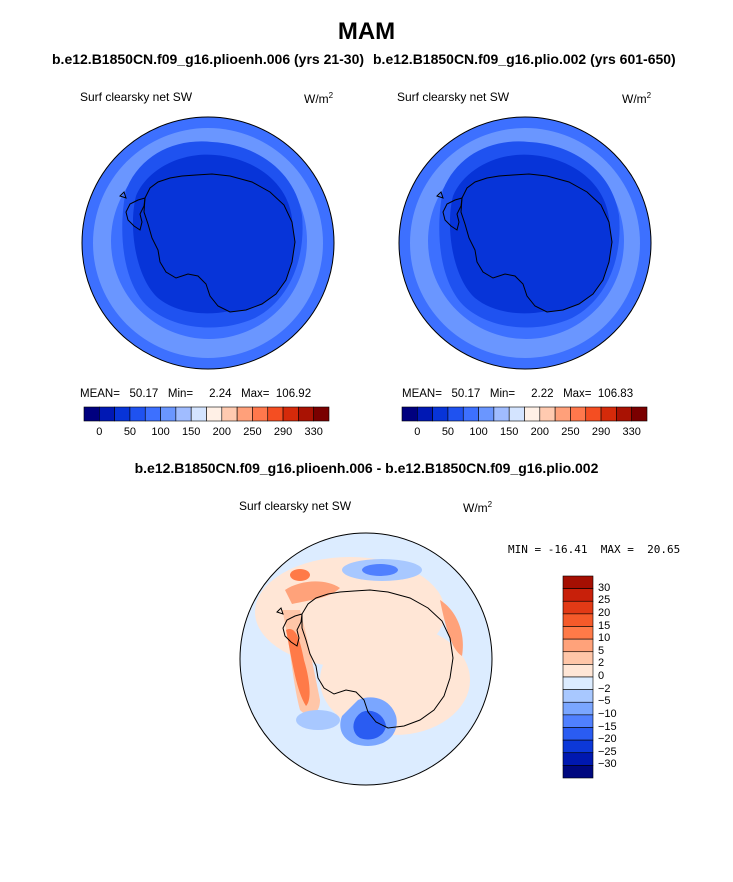  What do you see at coordinates (601, 663) in the screenshot?
I see `panel3-colorbar-tick: 2` at bounding box center [601, 663].